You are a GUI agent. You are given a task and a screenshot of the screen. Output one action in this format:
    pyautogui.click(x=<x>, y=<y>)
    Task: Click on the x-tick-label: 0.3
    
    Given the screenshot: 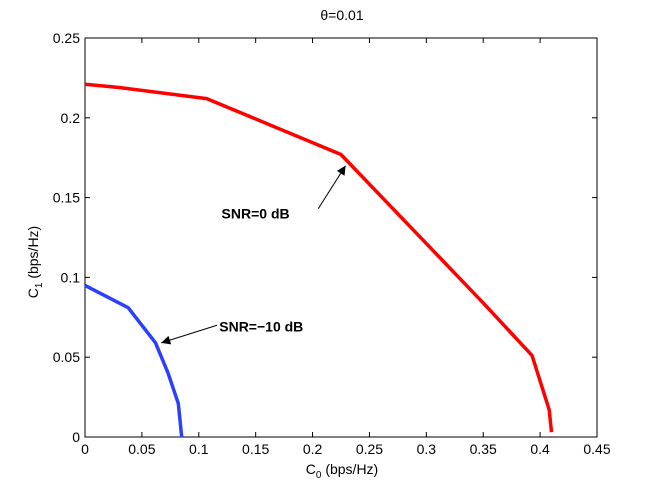 What is the action you would take?
    pyautogui.click(x=427, y=449)
    